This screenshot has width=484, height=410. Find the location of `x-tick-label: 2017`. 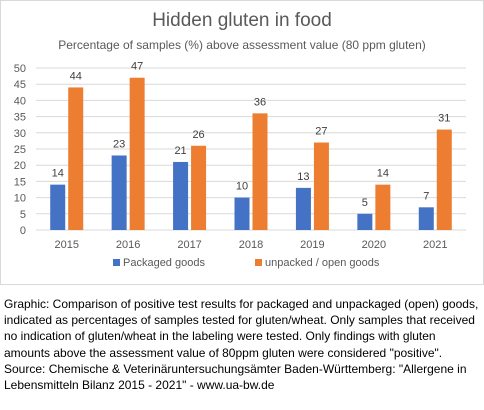

x-tick-label: 2017 is located at coordinates (189, 245).